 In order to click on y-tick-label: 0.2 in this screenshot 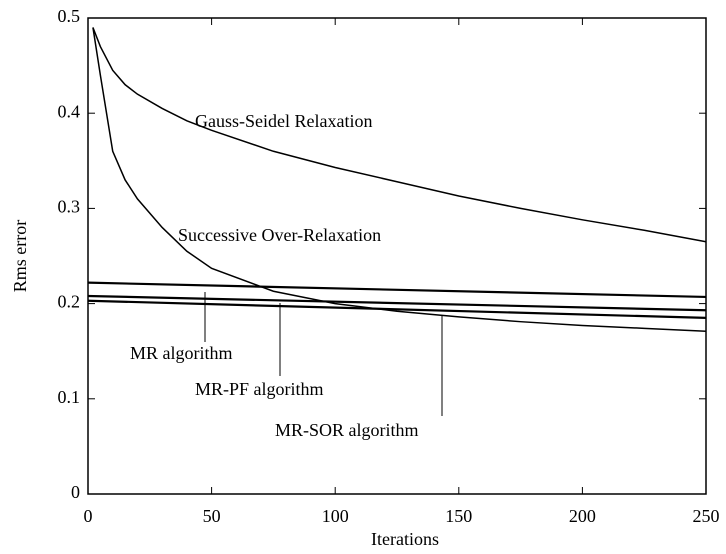, I will do `click(69, 302)`.